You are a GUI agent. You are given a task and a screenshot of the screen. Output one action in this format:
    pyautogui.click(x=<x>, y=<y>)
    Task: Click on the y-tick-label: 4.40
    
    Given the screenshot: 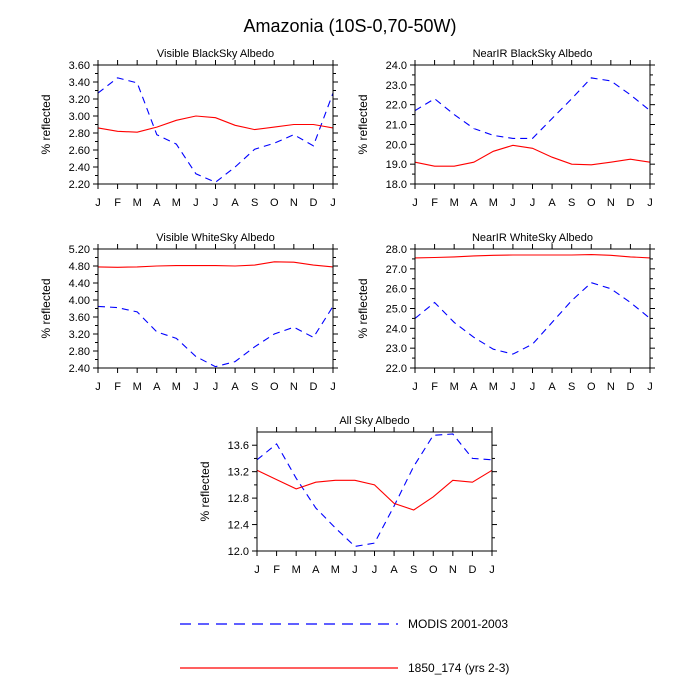 What is the action you would take?
    pyautogui.click(x=79, y=284)
    